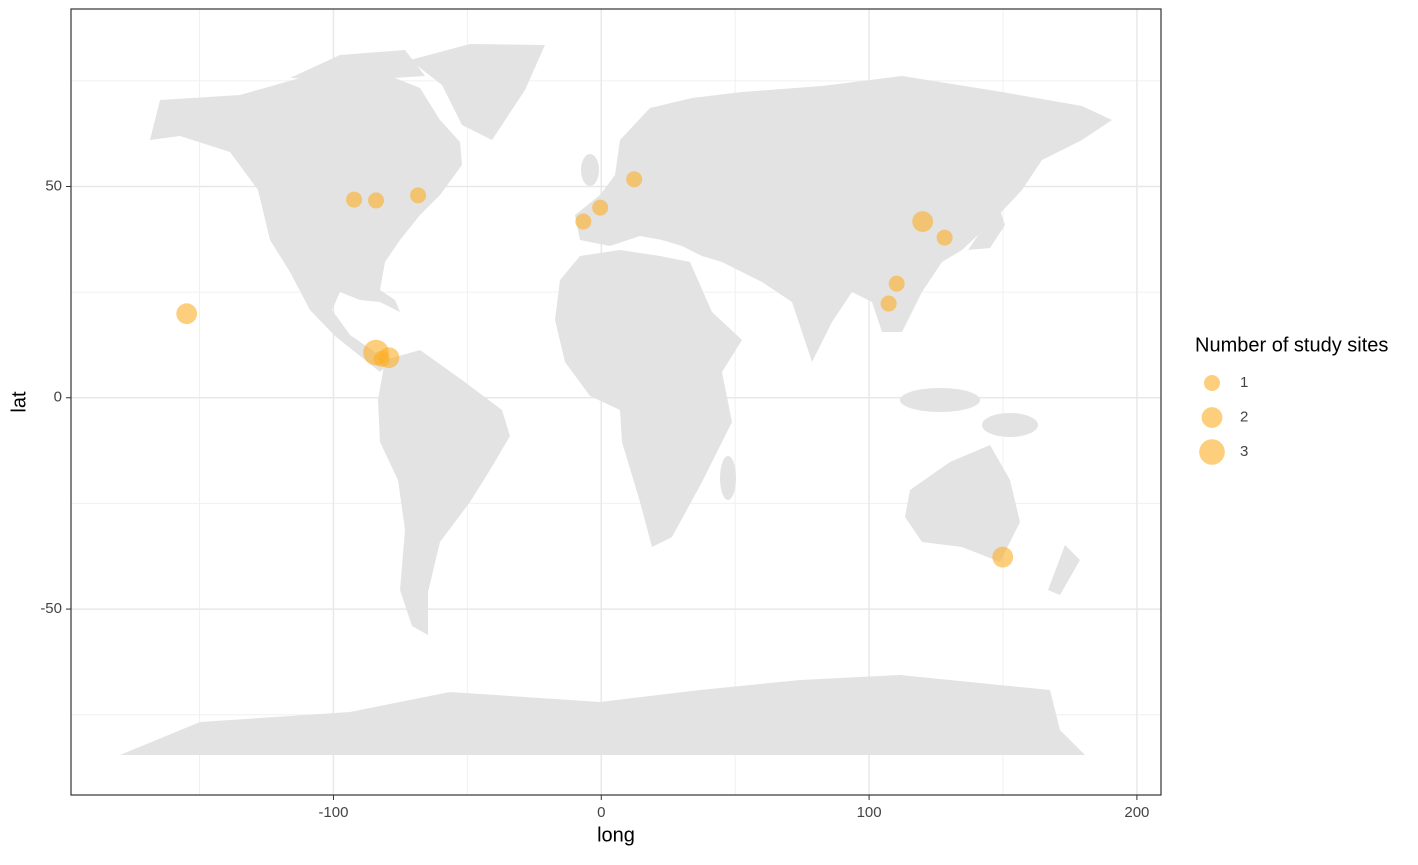 Image resolution: width=1418 pixels, height=865 pixels. Describe the element at coordinates (616, 835) in the screenshot. I see `x-axis-title: long` at that location.